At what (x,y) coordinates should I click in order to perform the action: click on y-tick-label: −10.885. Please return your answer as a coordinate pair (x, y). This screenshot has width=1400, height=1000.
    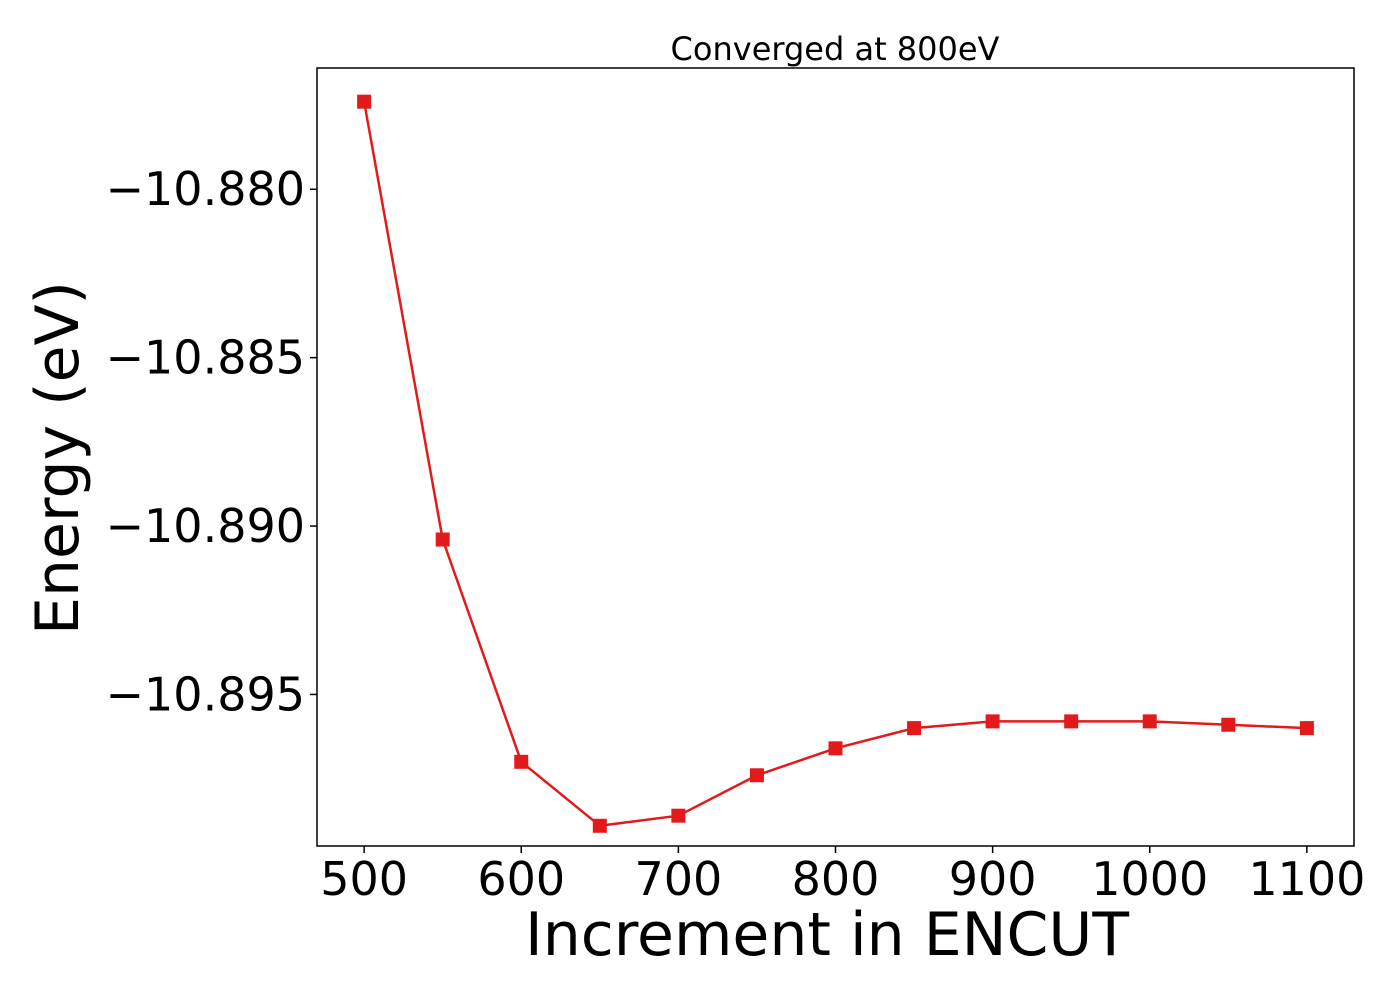
    Looking at the image, I should click on (206, 358).